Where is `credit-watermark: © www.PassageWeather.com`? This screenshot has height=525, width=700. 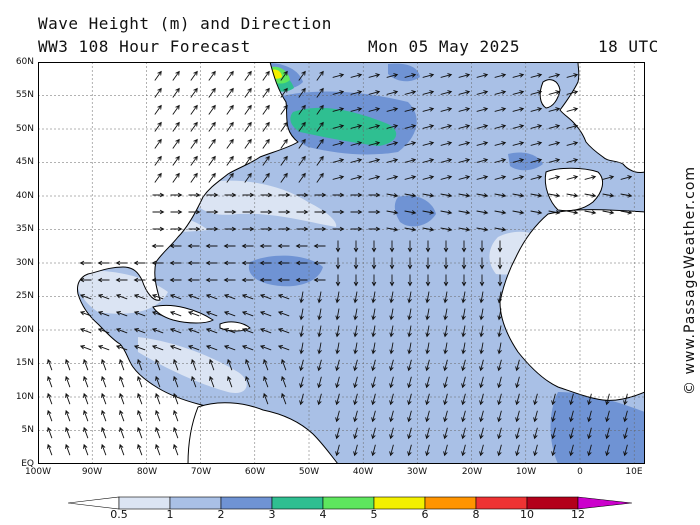 credit-watermark: © www.PassageWeather.com is located at coordinates (690, 280).